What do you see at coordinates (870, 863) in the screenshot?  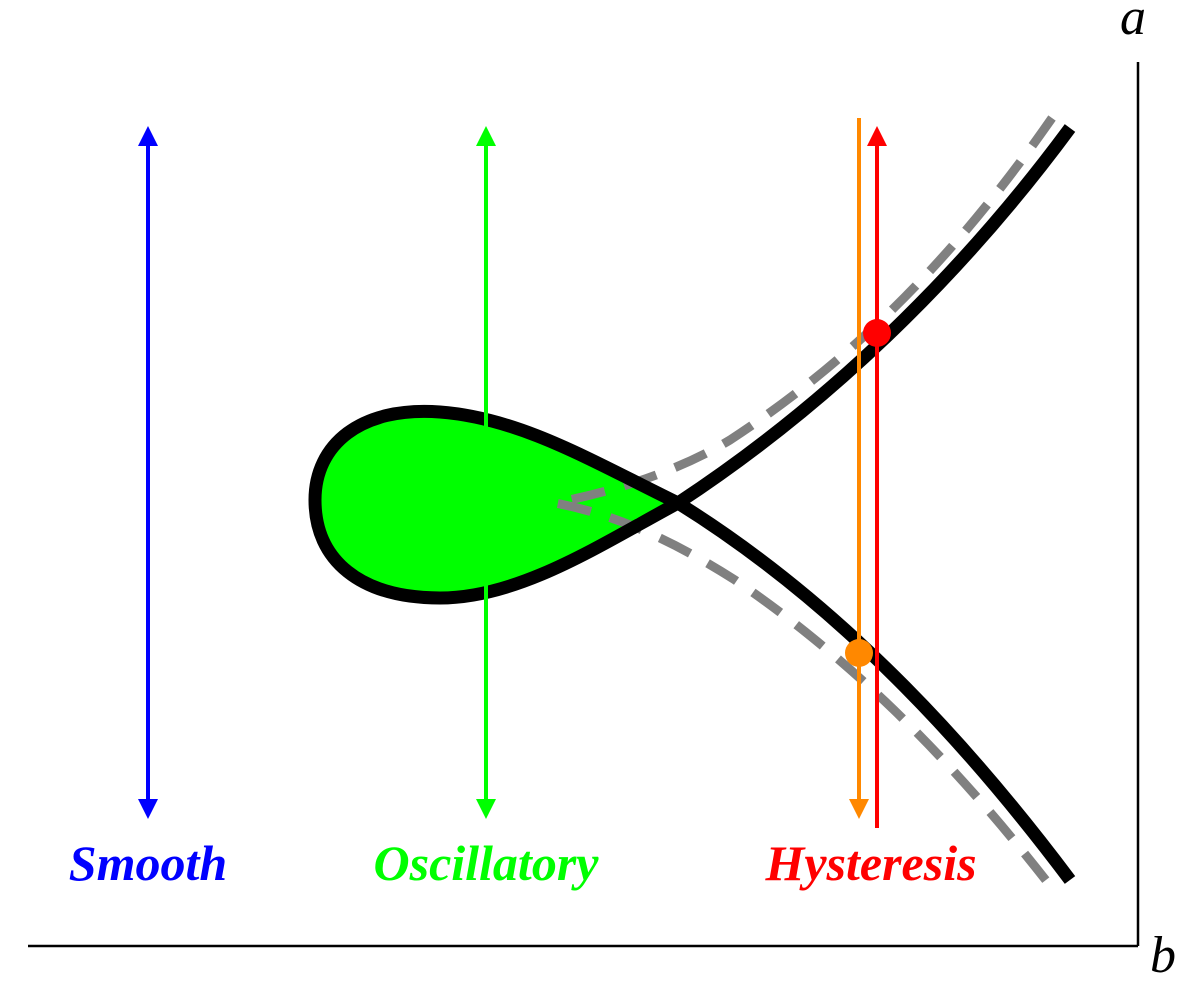 I see `hysteresis-label: Hysteresis` at bounding box center [870, 863].